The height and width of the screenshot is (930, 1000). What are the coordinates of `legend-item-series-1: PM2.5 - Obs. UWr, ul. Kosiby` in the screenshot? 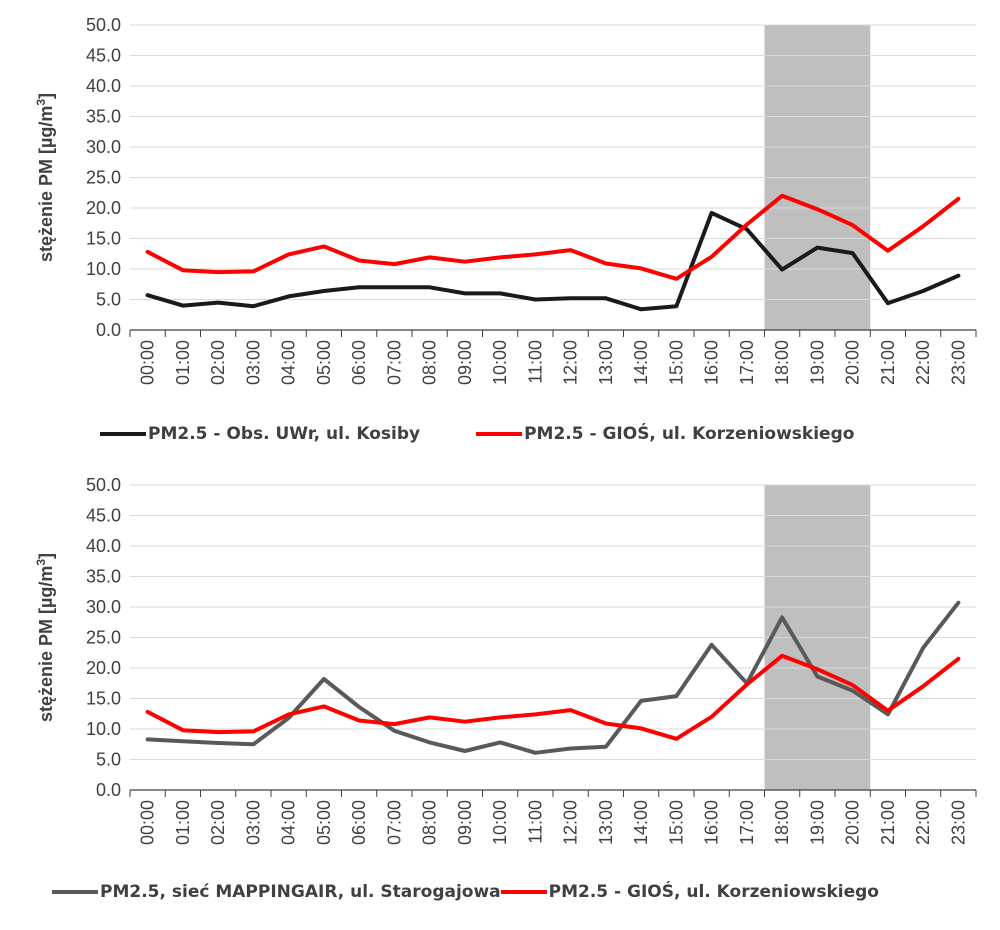 It's located at (260, 434).